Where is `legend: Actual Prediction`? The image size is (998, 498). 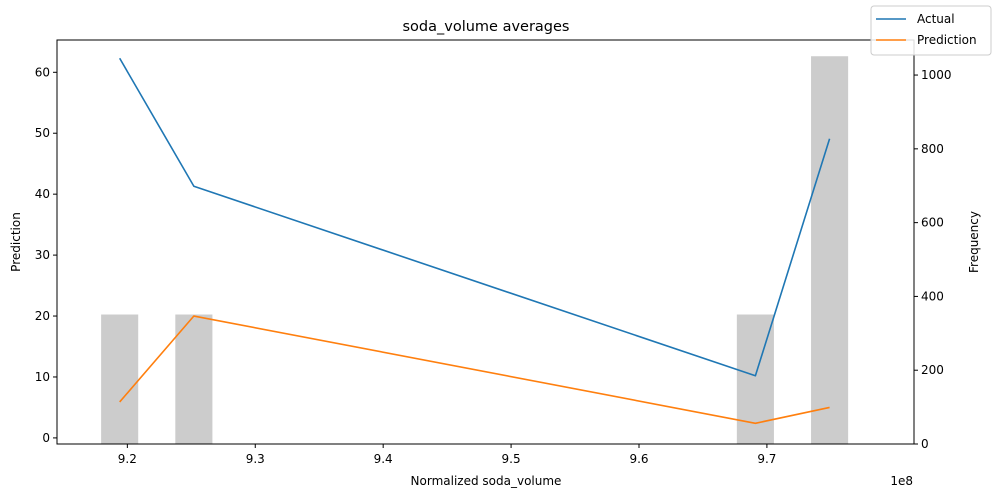 legend: Actual Prediction is located at coordinates (931, 30).